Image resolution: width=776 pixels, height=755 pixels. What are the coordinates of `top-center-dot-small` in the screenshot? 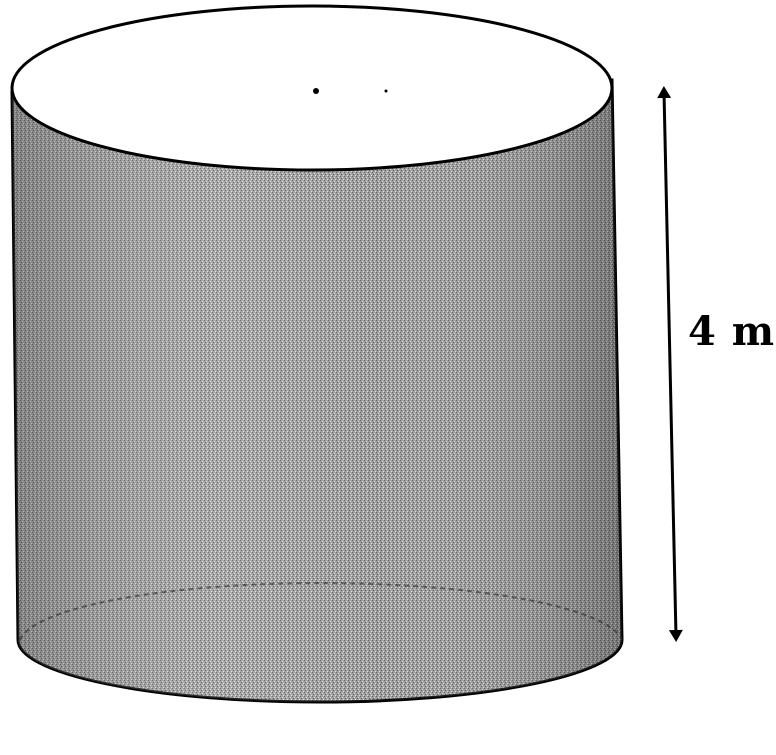 It's located at (386, 91).